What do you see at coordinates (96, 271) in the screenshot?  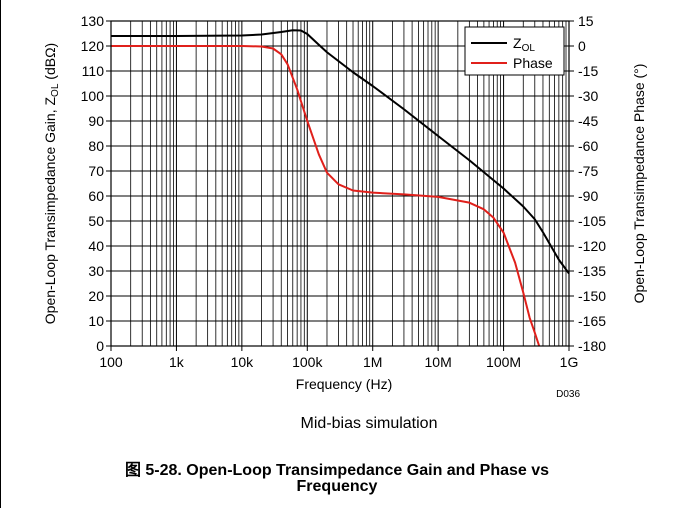 I see `y-left-tick-label: 30` at bounding box center [96, 271].